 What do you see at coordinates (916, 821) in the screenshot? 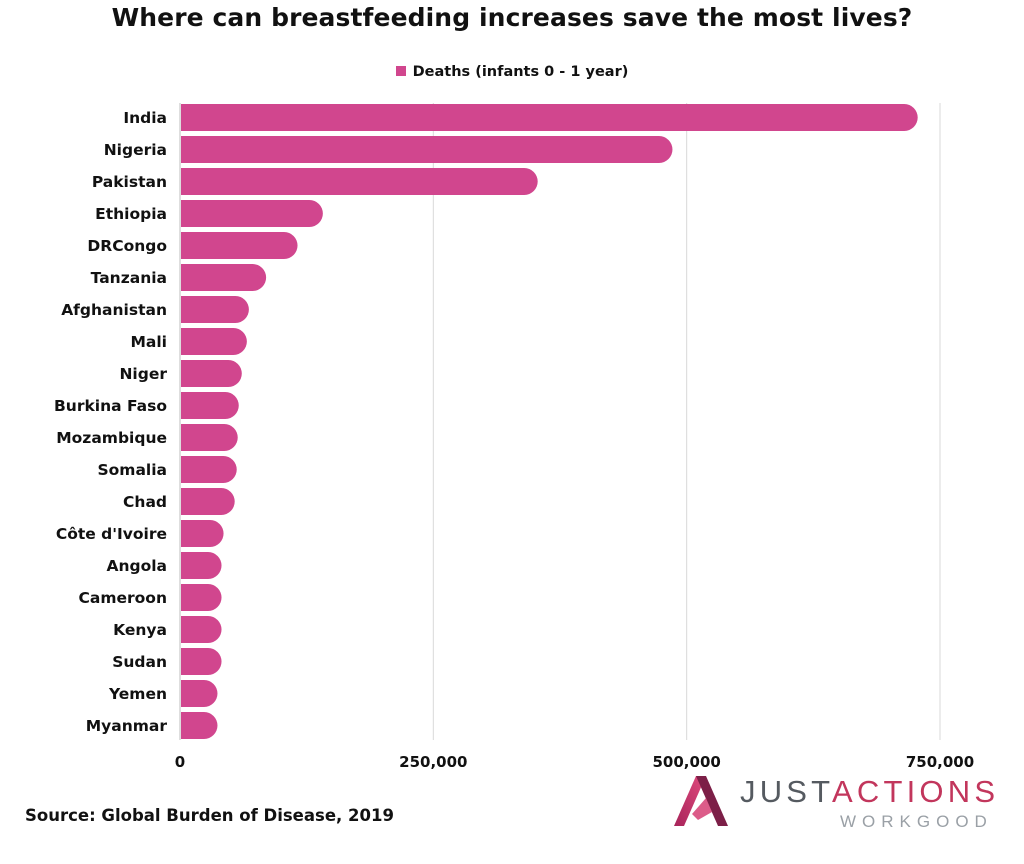
I see `logo-tagline: WORKGOOD` at bounding box center [916, 821].